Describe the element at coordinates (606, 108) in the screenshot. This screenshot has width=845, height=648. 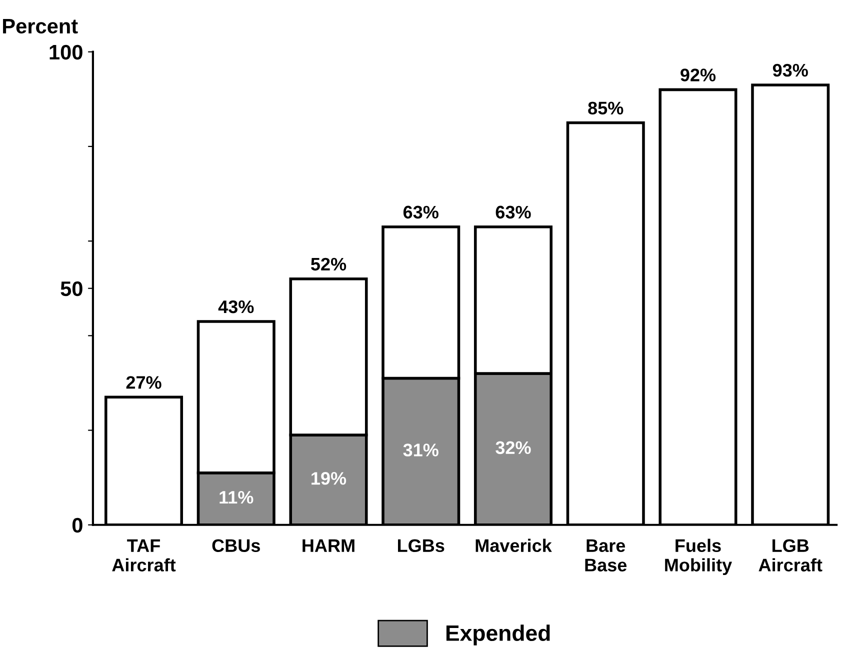
I see `total-label: 85%` at that location.